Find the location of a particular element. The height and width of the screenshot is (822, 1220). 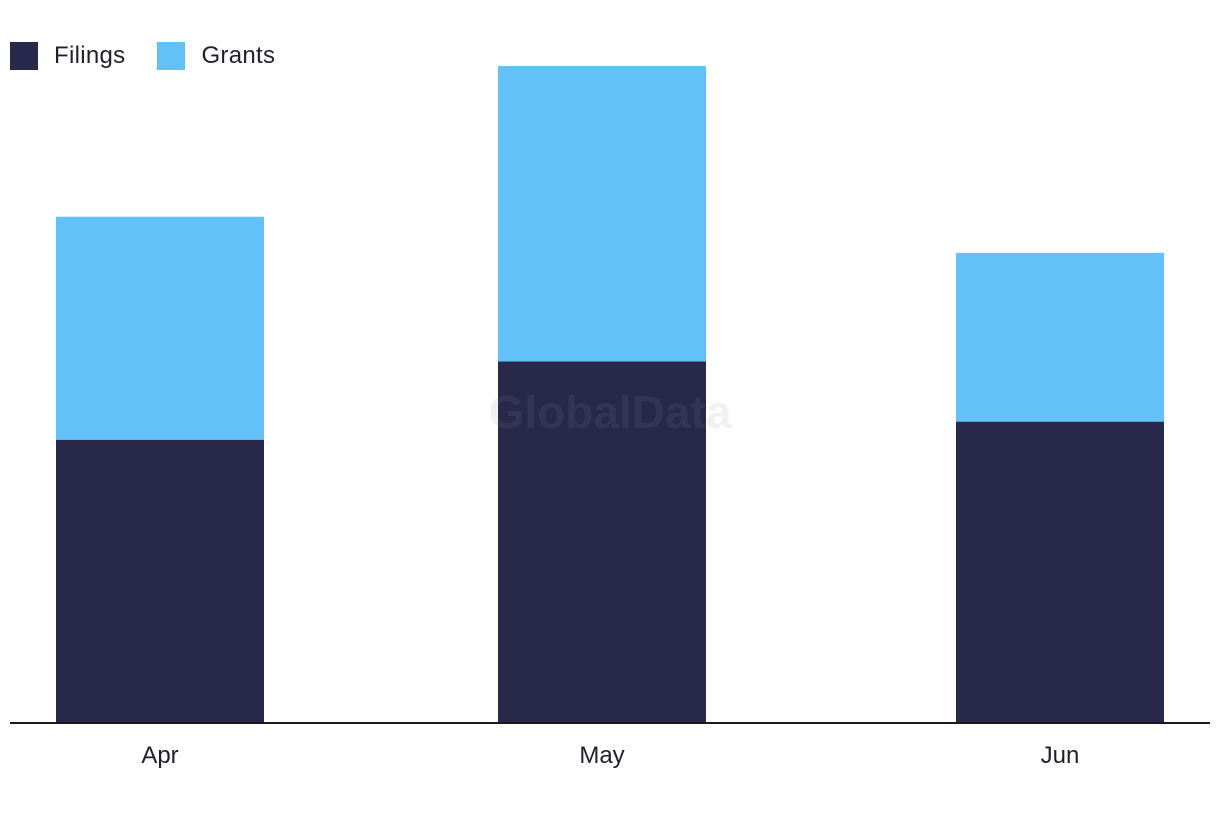

bar-filings-jun is located at coordinates (1060, 572).